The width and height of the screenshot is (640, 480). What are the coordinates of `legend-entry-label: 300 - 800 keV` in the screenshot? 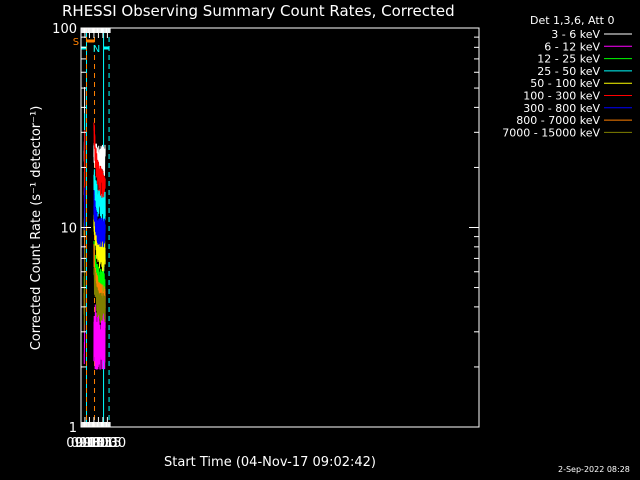 It's located at (561, 108).